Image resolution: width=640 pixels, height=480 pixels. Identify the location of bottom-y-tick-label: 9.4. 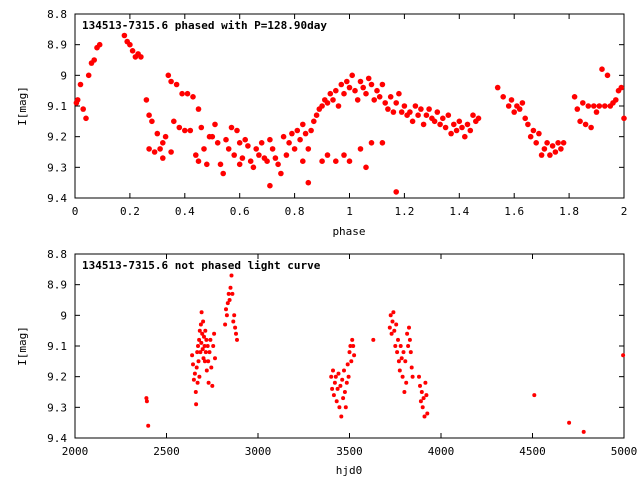
(57, 438).